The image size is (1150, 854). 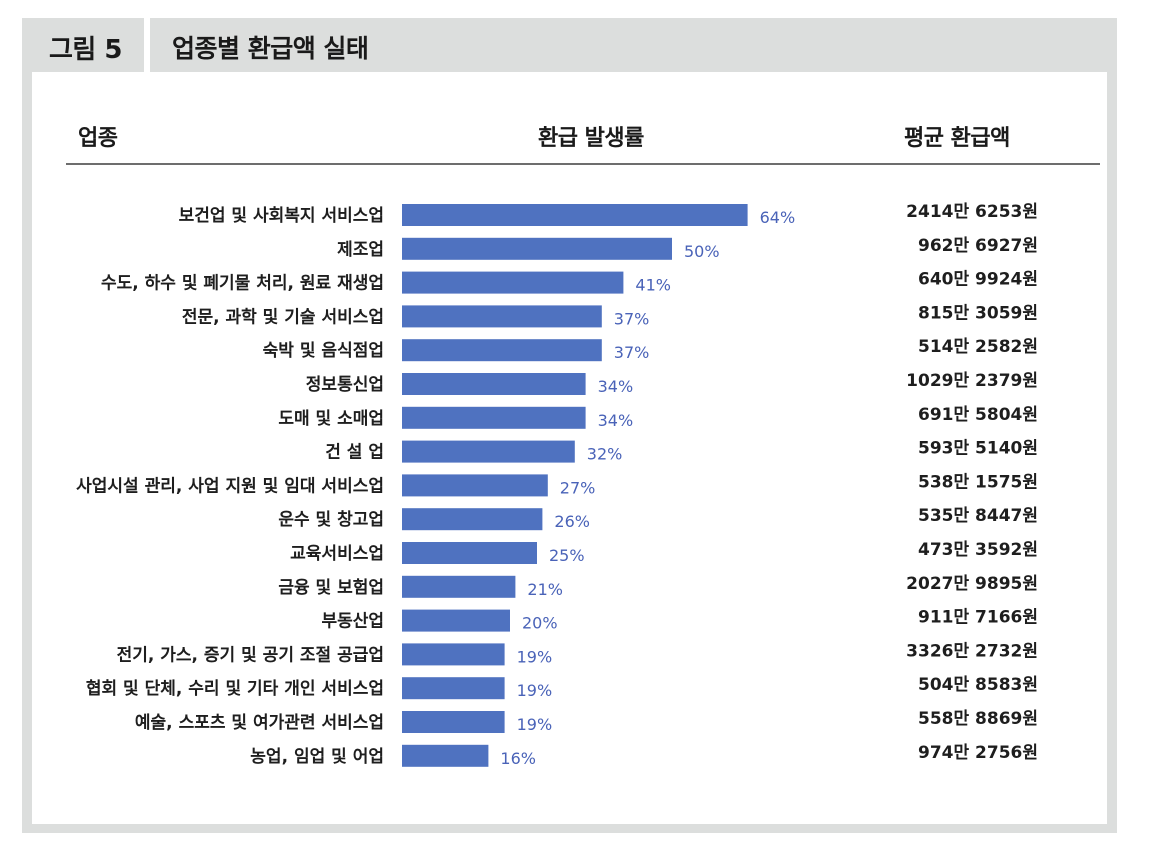 I want to click on value-label: 64%, so click(x=778, y=217).